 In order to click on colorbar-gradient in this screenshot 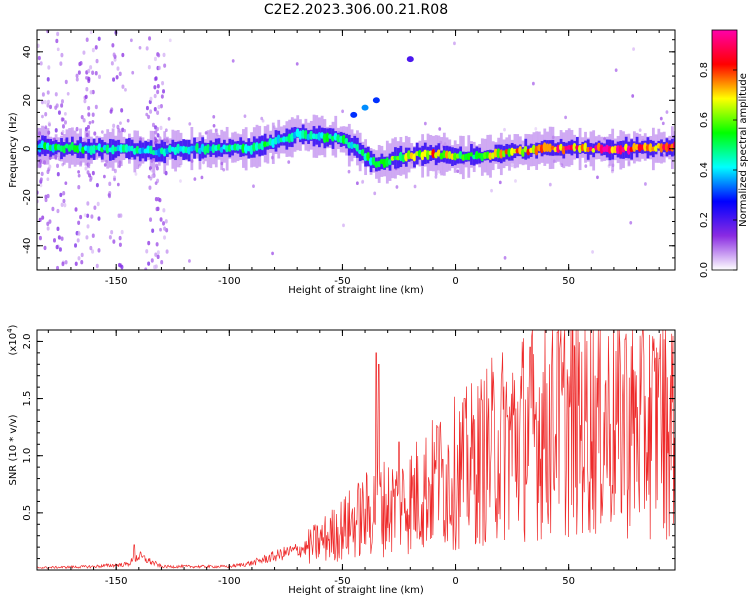, I will do `click(724, 150)`.